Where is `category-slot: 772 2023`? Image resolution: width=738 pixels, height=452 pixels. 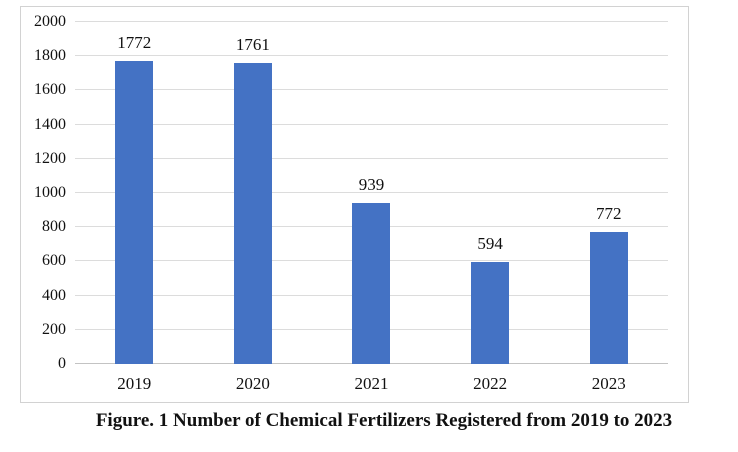
category-slot: 772 2023 is located at coordinates (608, 207).